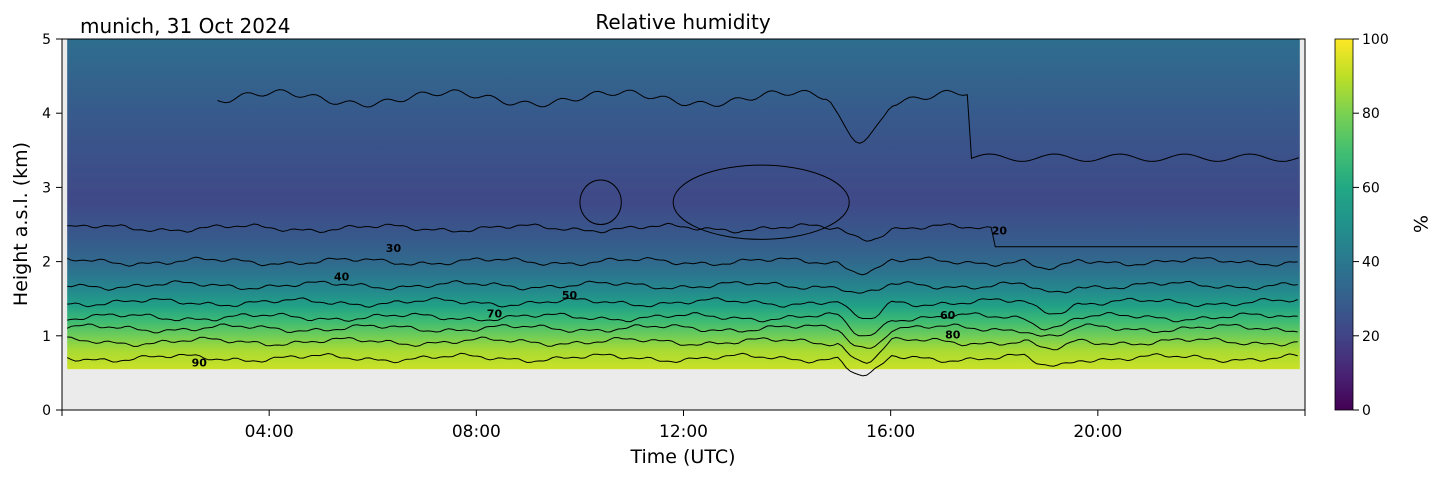 The width and height of the screenshot is (1429, 478). What do you see at coordinates (948, 315) in the screenshot?
I see `contour-label: 60` at bounding box center [948, 315].